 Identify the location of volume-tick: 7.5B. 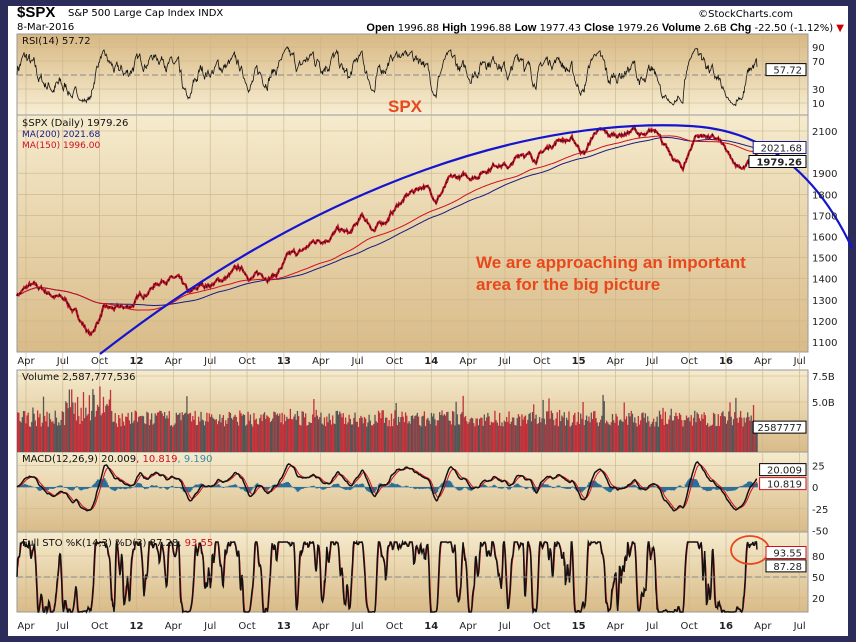
(823, 377).